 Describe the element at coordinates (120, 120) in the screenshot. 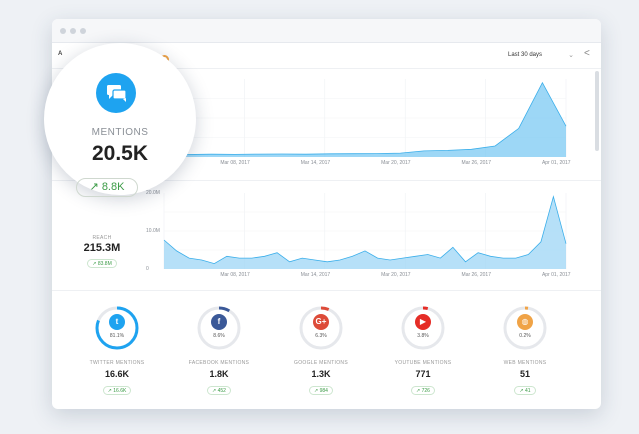

I see `mentions-callout: MENTIONS 20.5K ↗ 8.8K` at that location.